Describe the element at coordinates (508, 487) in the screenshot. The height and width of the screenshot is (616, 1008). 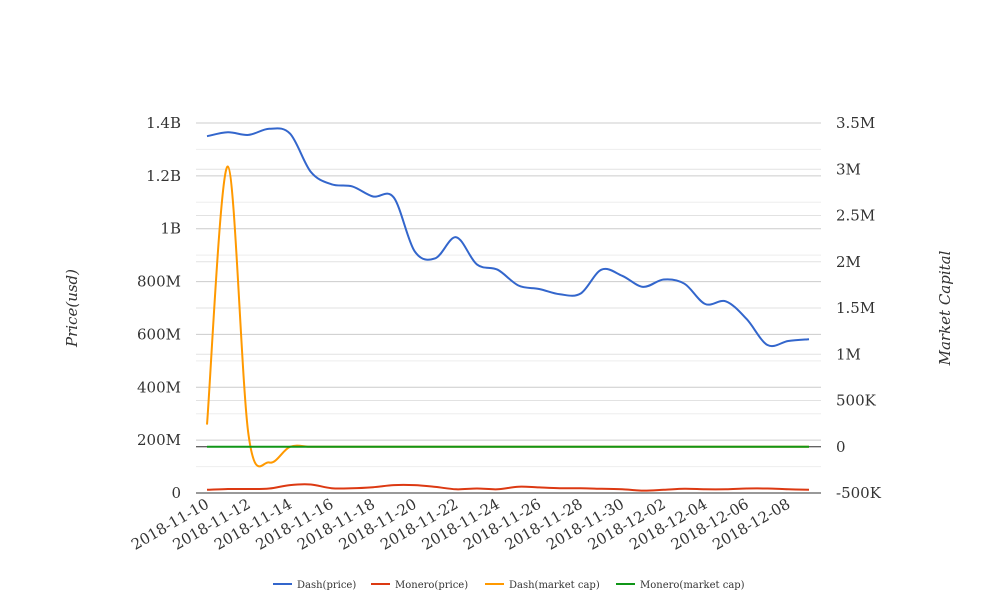
I see `series-line-monero-price` at that location.